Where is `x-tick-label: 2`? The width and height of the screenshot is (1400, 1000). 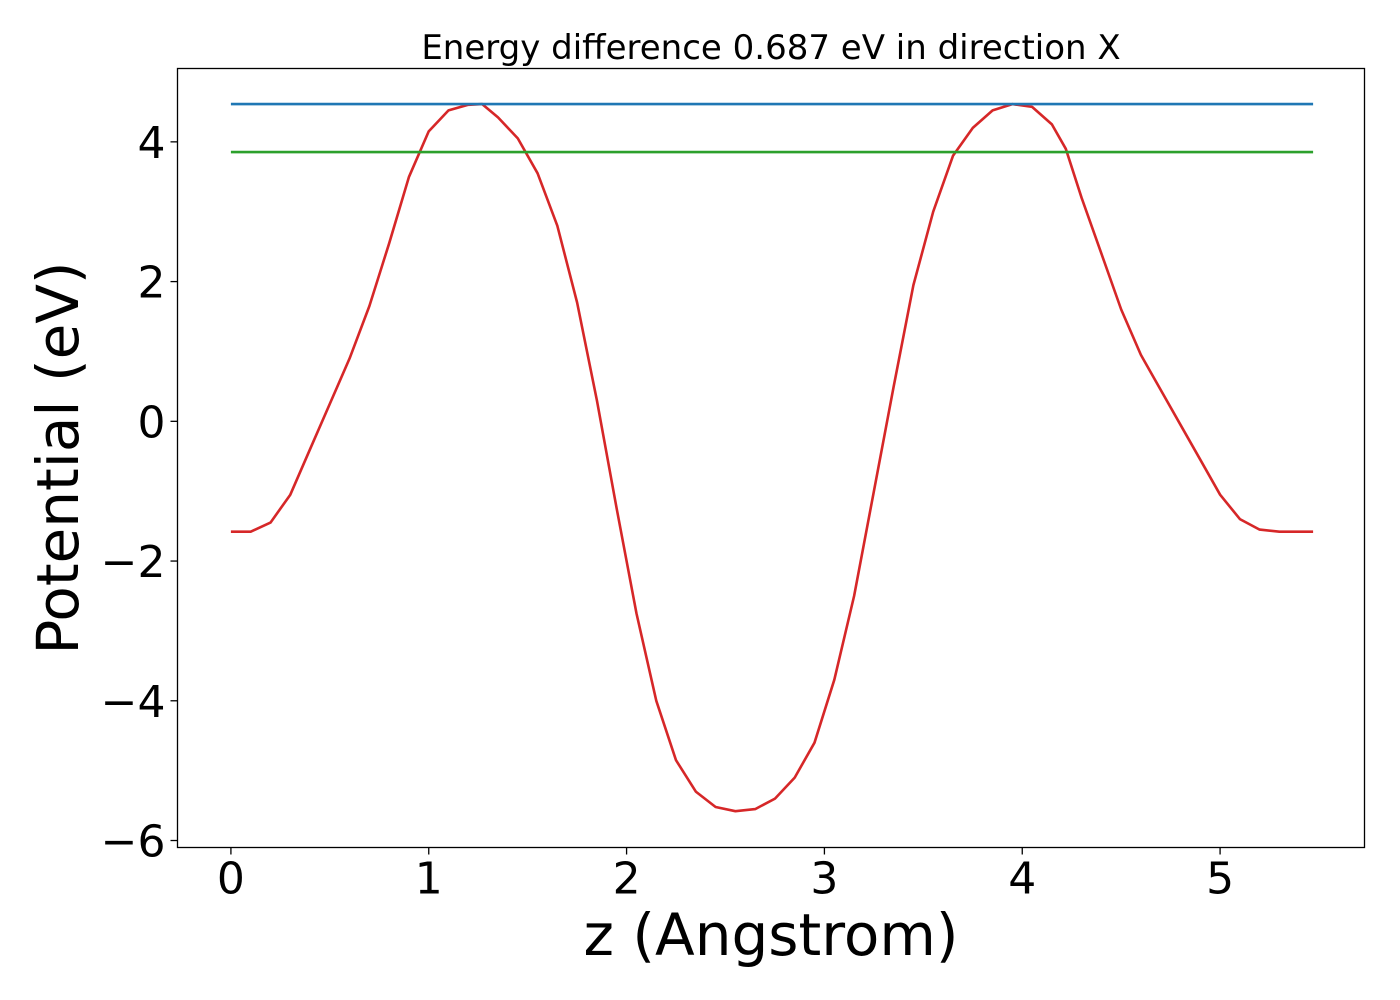 x-tick-label: 2 is located at coordinates (627, 879).